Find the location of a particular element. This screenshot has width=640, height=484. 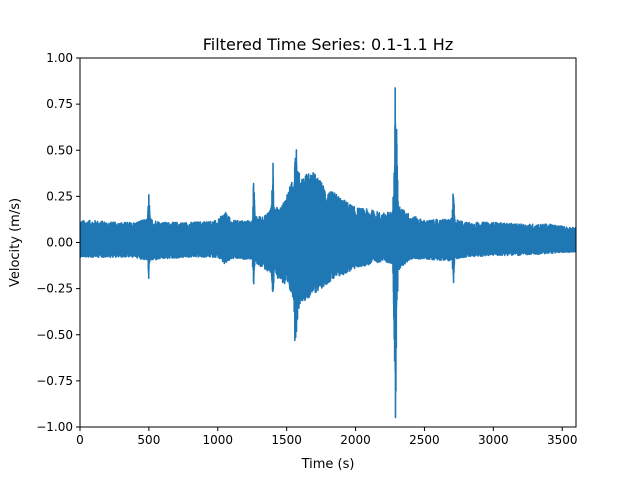

x-axis-ticks: 0 500 1000 1500 2000 2500 3000 3500 is located at coordinates (326, 437).